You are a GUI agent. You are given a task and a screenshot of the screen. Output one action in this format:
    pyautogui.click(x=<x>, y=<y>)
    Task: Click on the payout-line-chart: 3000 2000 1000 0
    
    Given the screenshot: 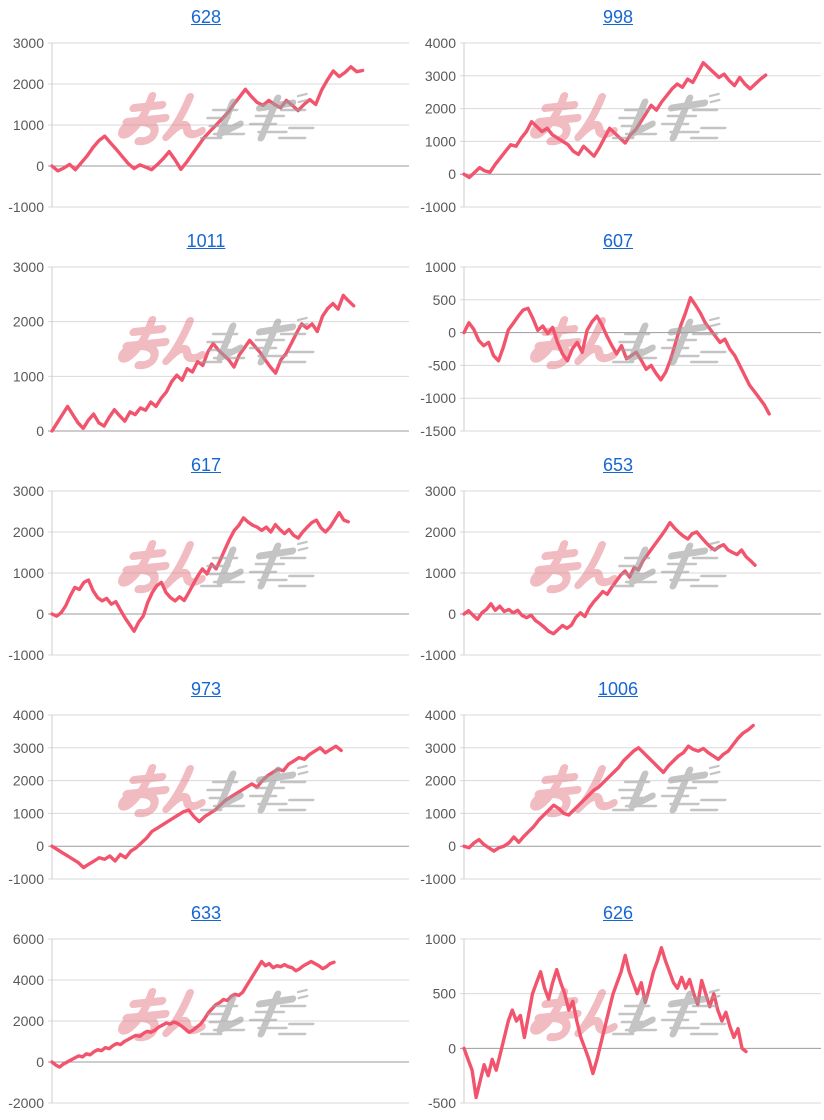 What is the action you would take?
    pyautogui.click(x=211, y=349)
    